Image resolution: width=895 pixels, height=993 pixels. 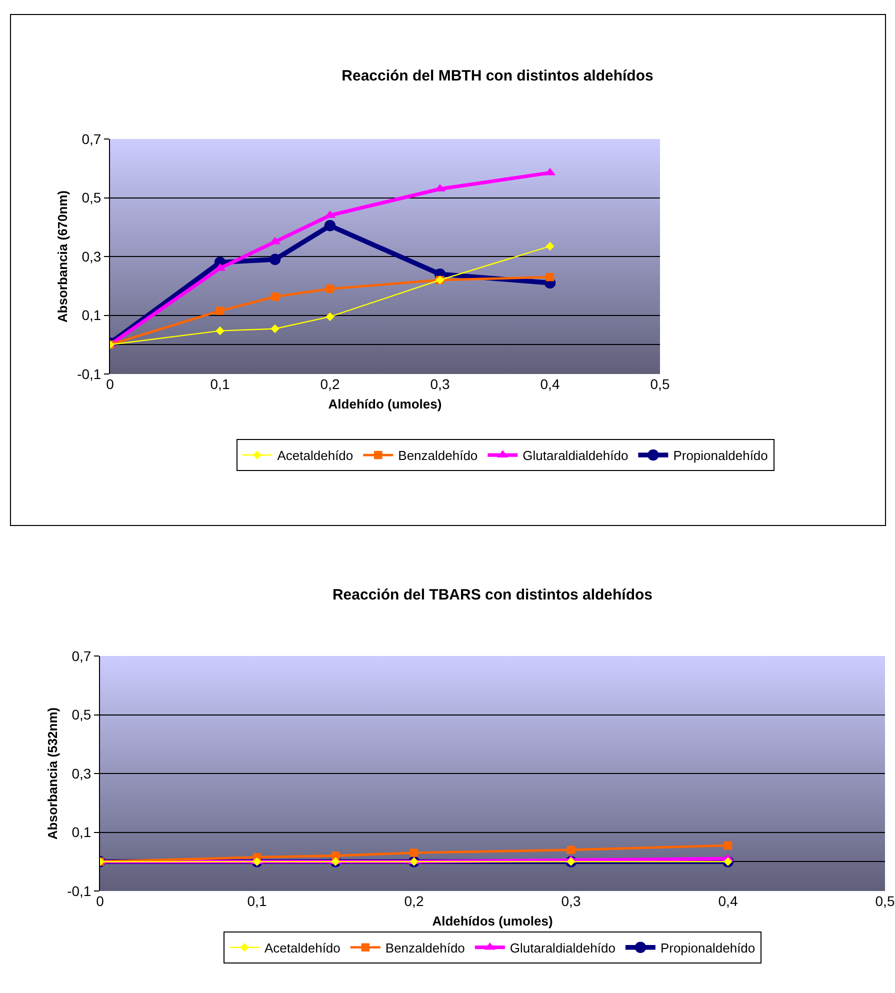 What do you see at coordinates (52, 773) in the screenshot?
I see `y-axis-title: Absorbancia (532nm)` at bounding box center [52, 773].